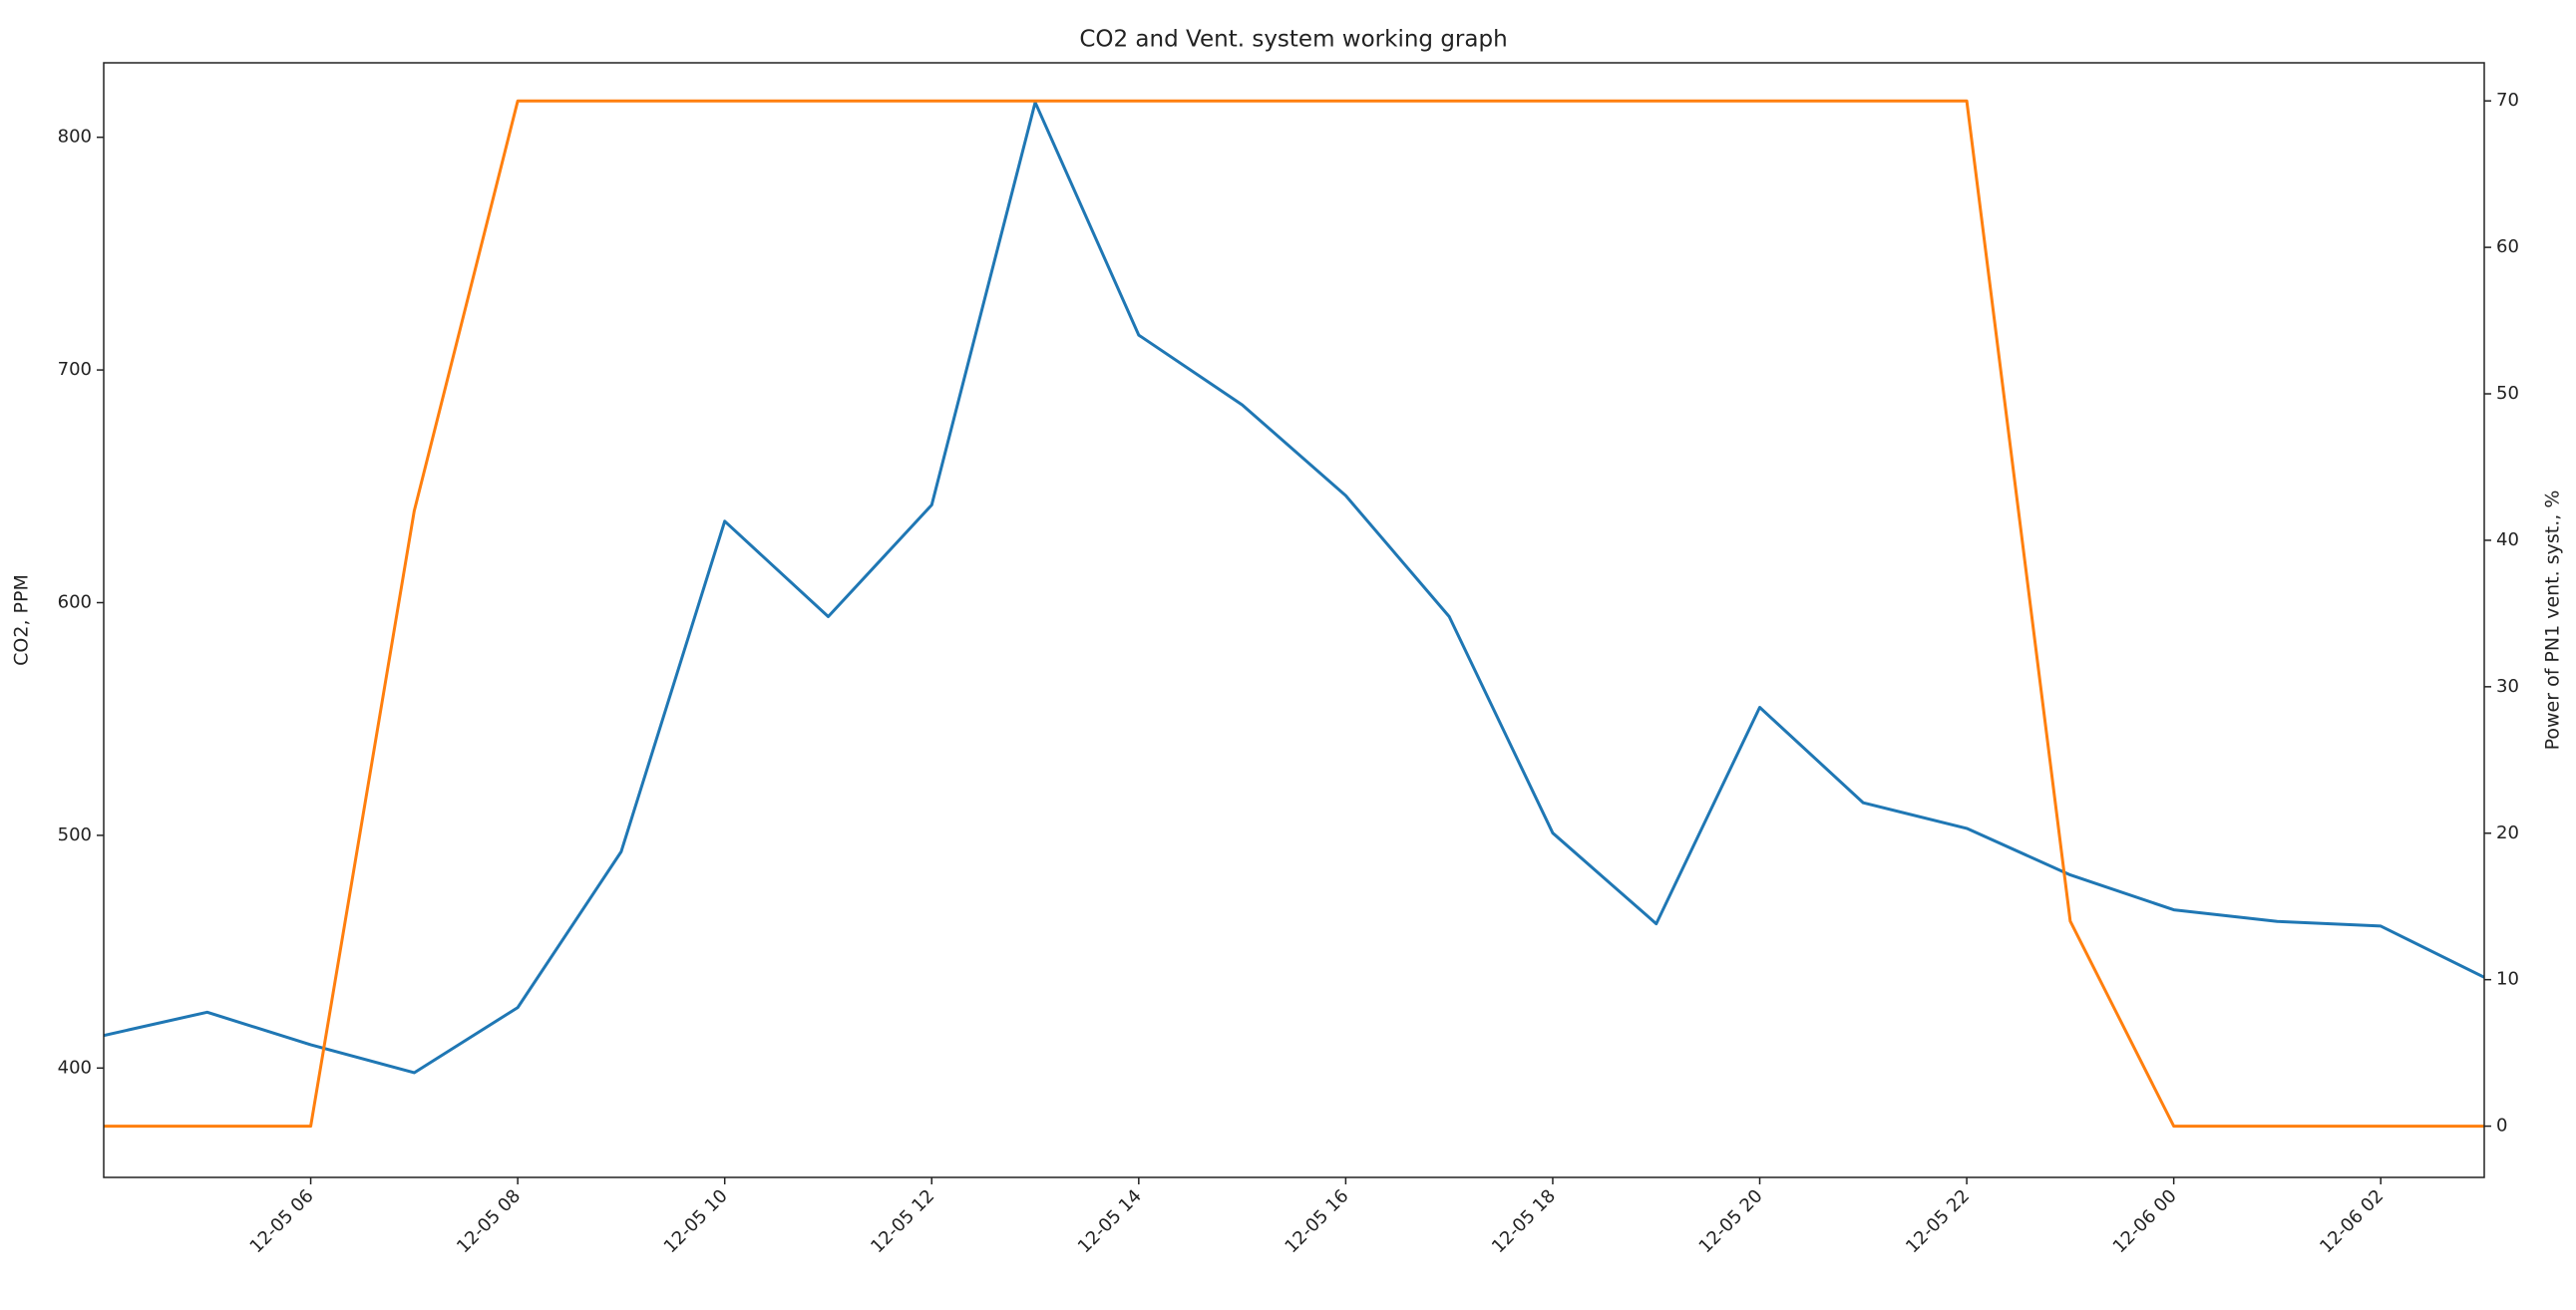 This screenshot has height=1310, width=2576. Describe the element at coordinates (2508, 832) in the screenshot. I see `y2-tick-label: 20` at that location.